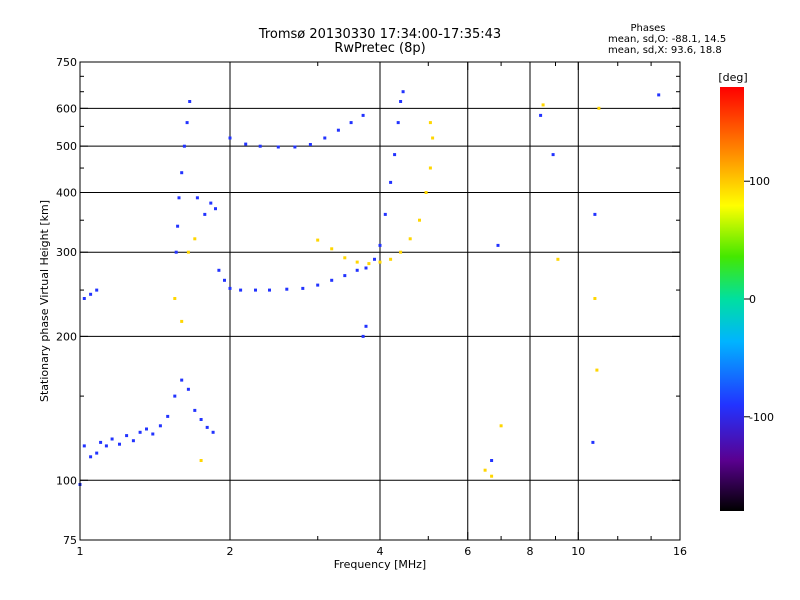 The height and width of the screenshot is (600, 800). I want to click on chart-title: Tromsø 20130330 17:34:00-17:35:43, so click(379, 34).